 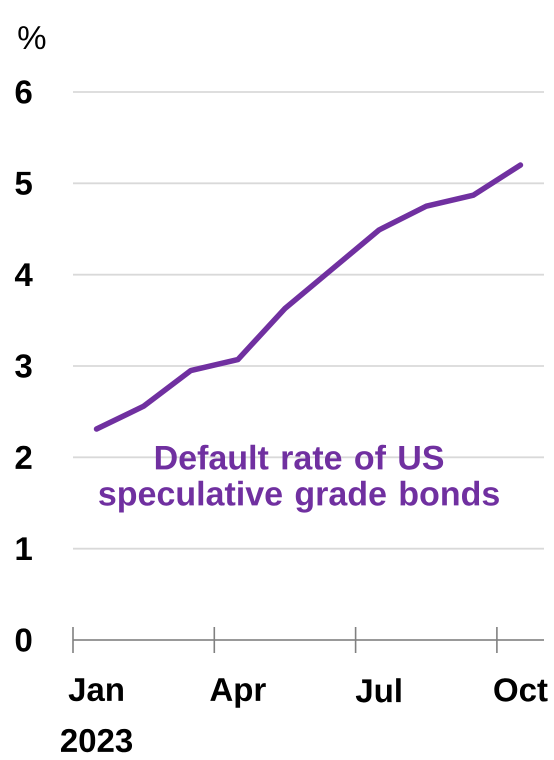 What do you see at coordinates (24, 640) in the screenshot?
I see `y-tick-label: 0` at bounding box center [24, 640].